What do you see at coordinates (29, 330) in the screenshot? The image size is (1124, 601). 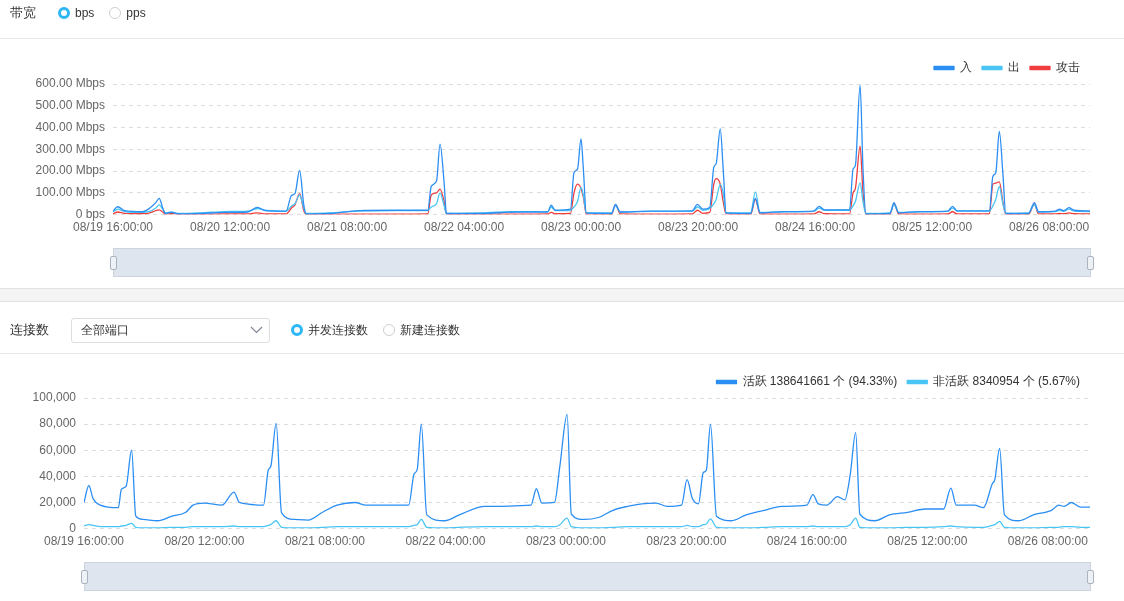 I see `chart-title: 连接数` at bounding box center [29, 330].